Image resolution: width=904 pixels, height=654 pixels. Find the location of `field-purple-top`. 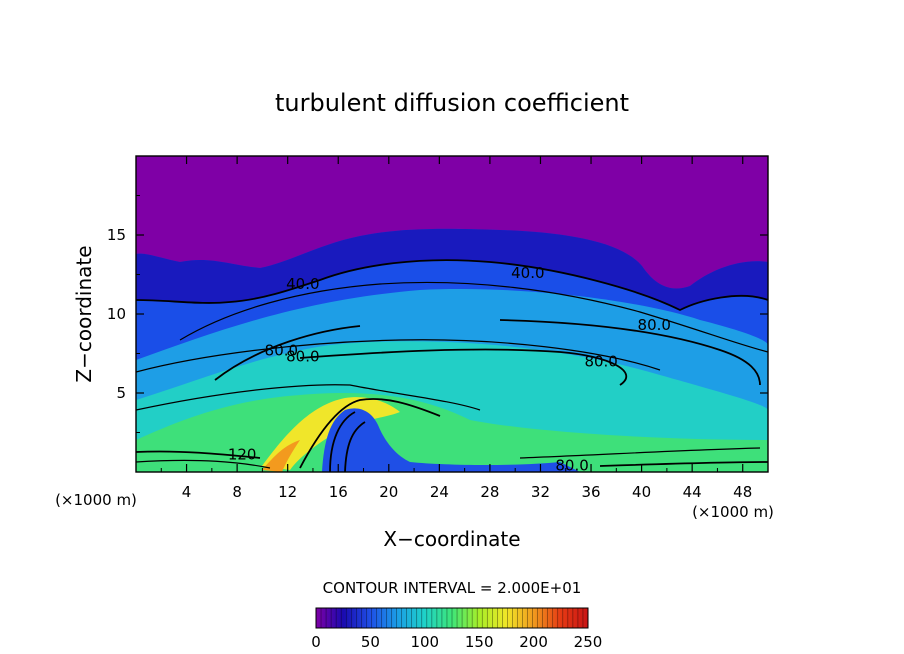

field-purple-top is located at coordinates (452, 222).